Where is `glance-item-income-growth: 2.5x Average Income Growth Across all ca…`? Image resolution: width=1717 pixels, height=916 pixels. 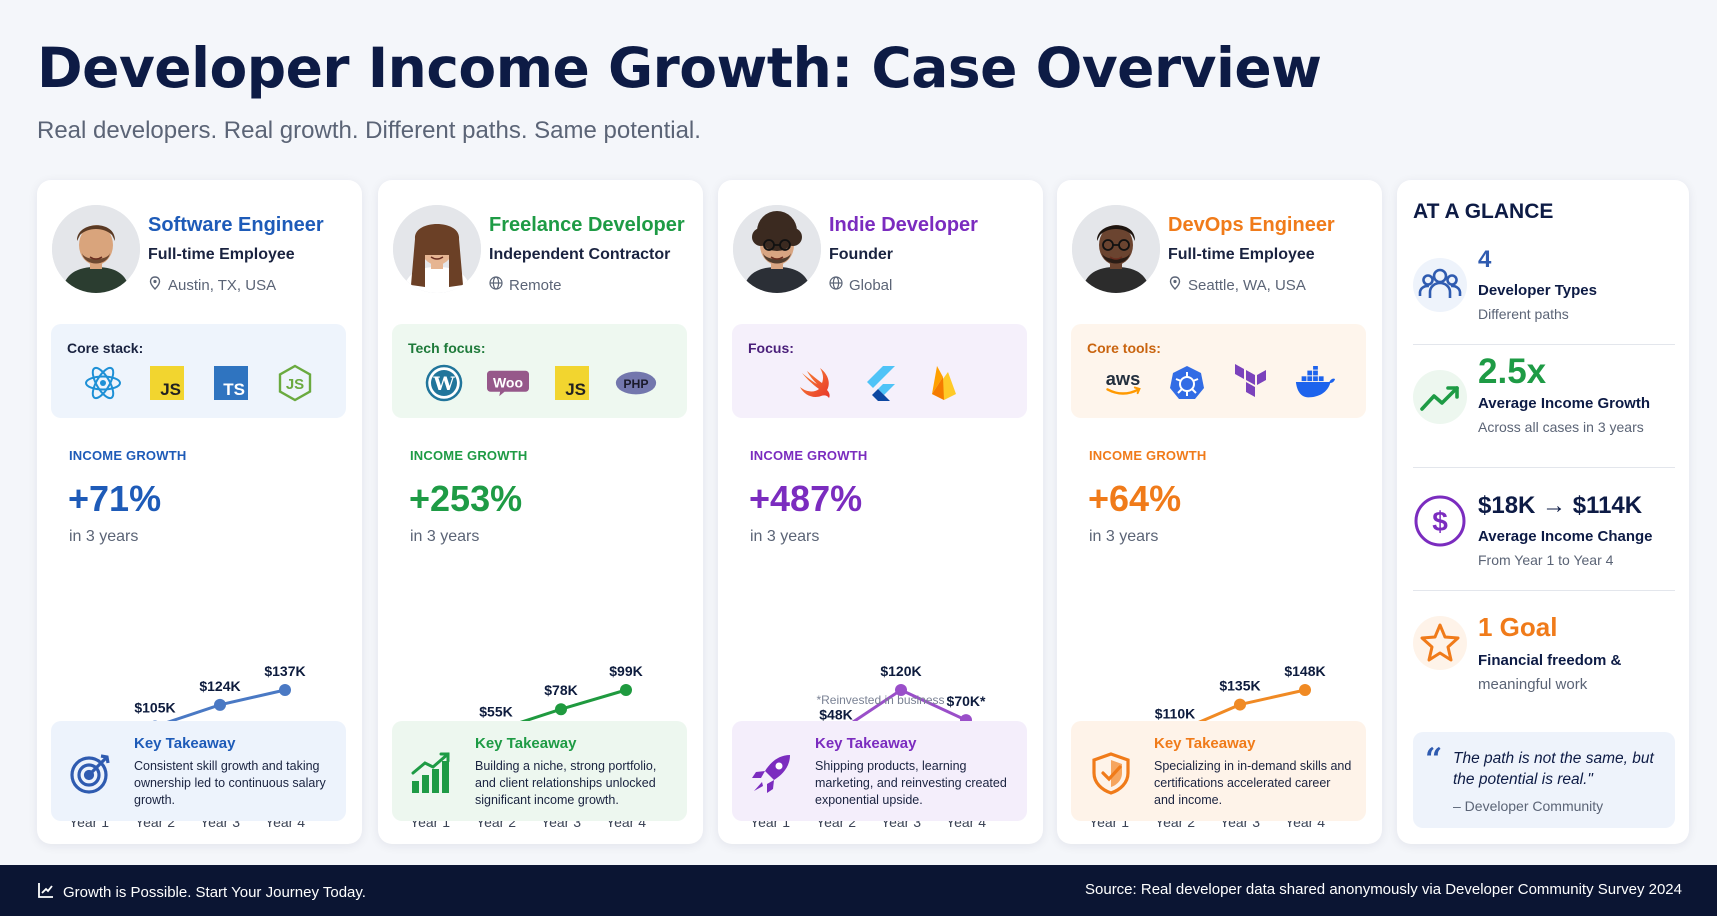 glance-item-income-growth: 2.5x Average Income Growth Across all ca… is located at coordinates (1544, 414).